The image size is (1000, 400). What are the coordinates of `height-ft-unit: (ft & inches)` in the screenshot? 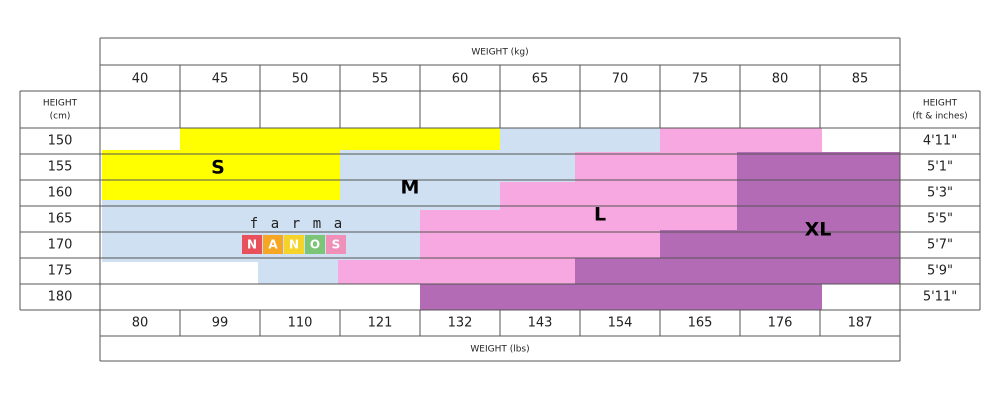 It's located at (939, 117).